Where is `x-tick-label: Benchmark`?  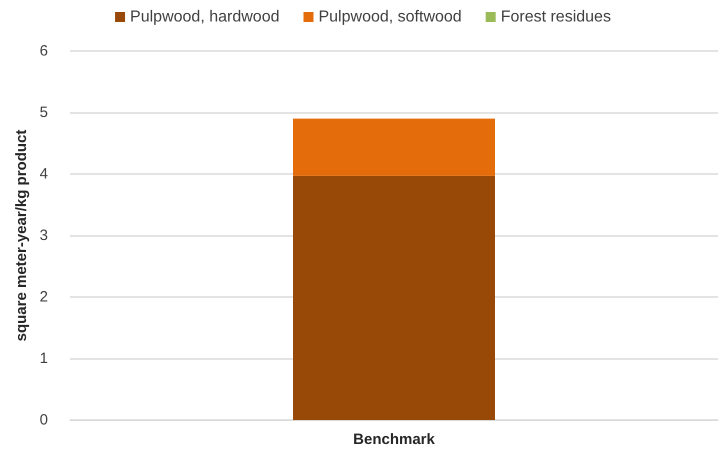 x-tick-label: Benchmark is located at coordinates (394, 439).